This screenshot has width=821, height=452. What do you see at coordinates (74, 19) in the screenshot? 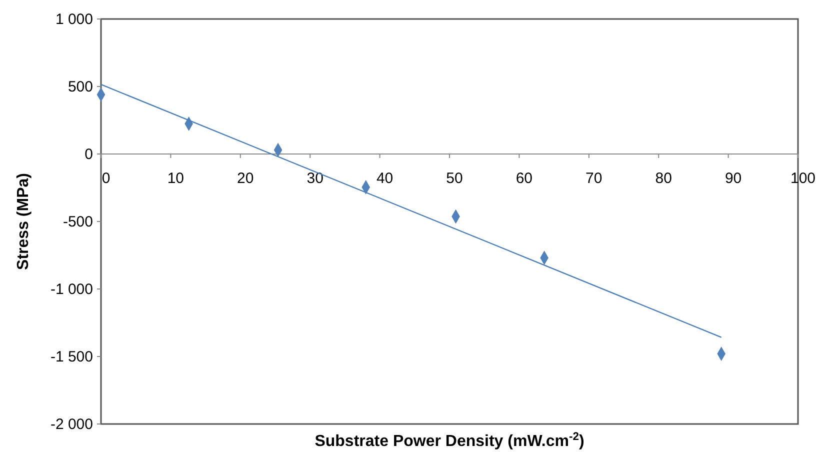
I see `y-tick-label: 1 000` at bounding box center [74, 19].